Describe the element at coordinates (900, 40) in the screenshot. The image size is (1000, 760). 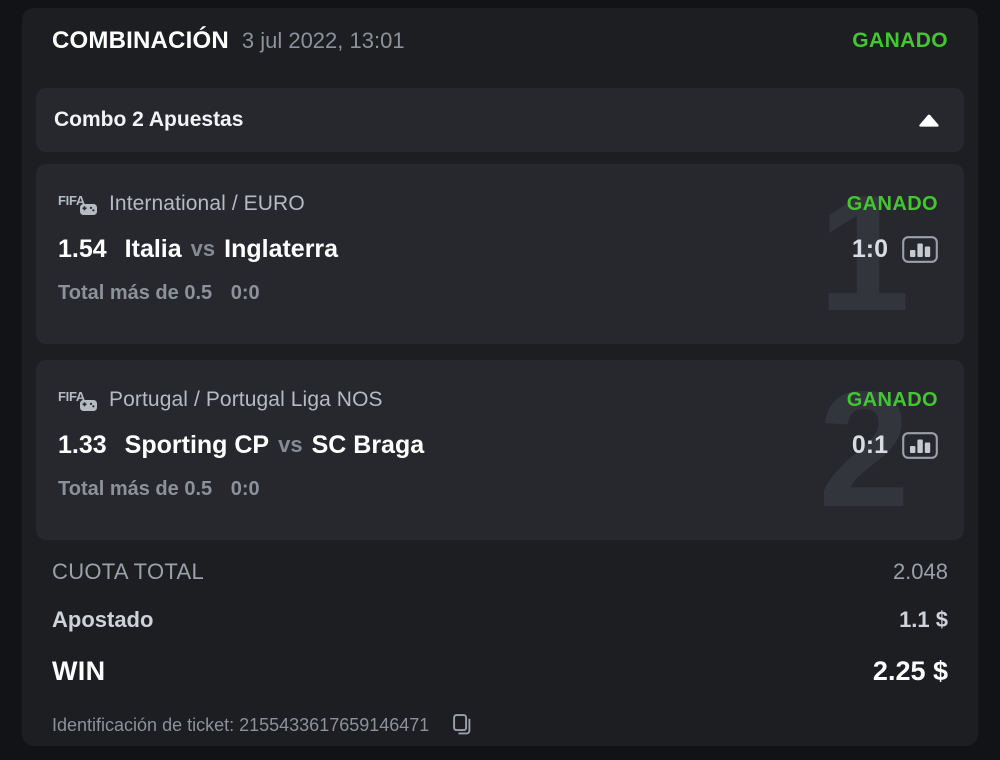
I see `status-badge: GANADO` at that location.